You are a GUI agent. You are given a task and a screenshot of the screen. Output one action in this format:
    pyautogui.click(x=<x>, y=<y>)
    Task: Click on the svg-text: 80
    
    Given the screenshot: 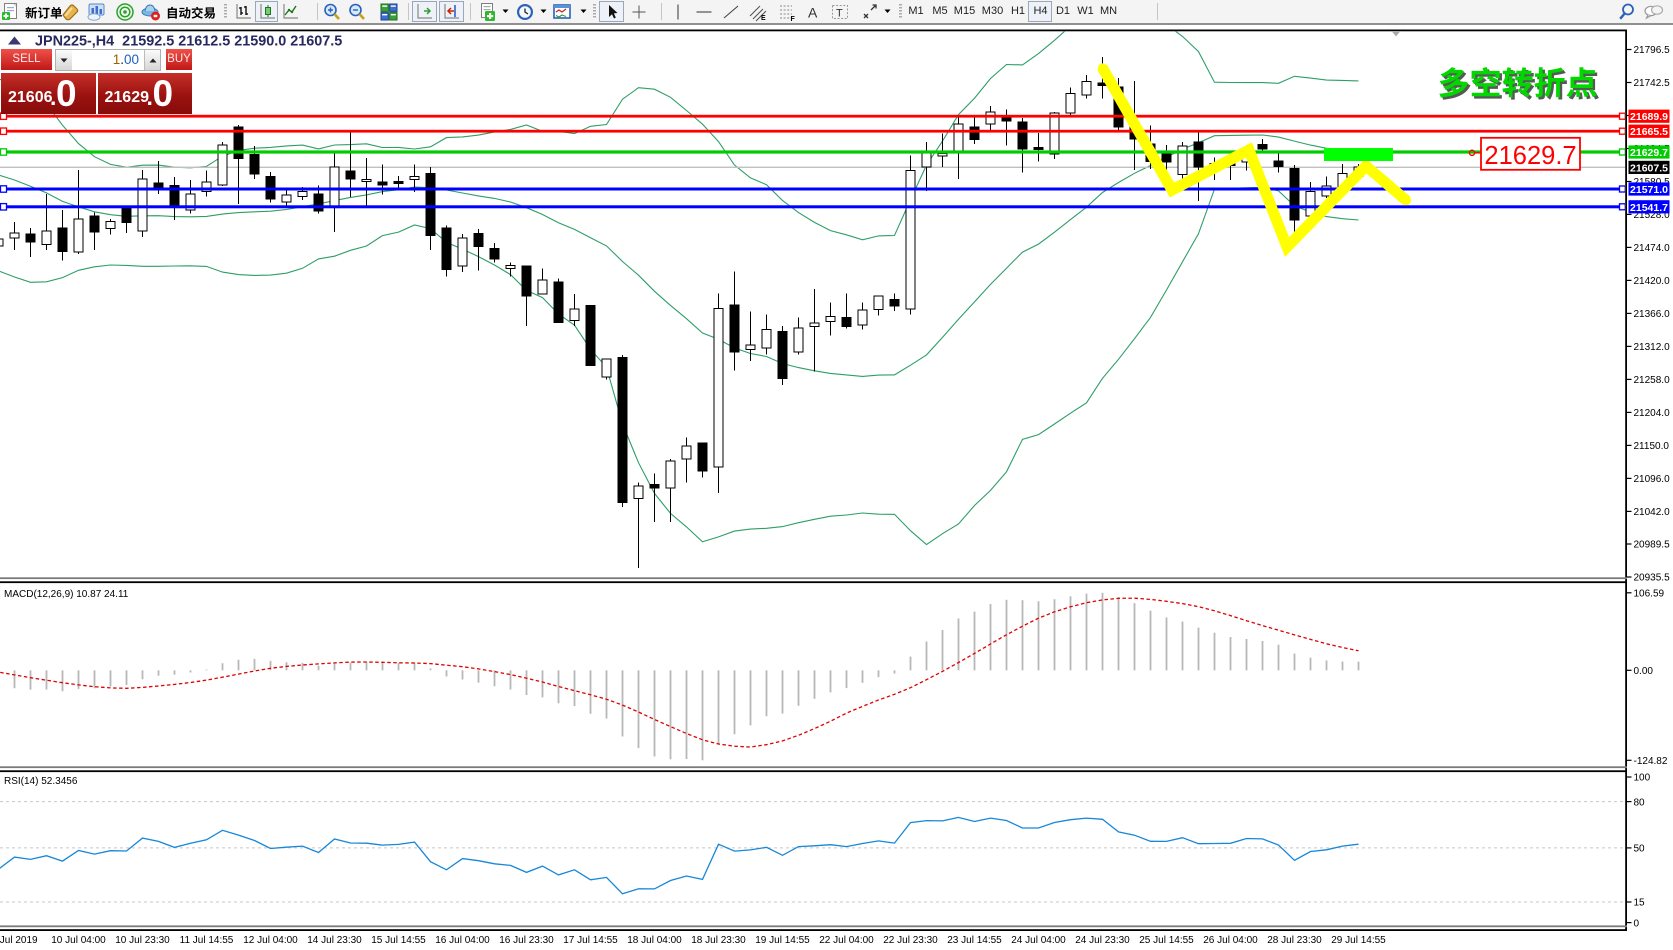 What is the action you would take?
    pyautogui.click(x=1640, y=802)
    